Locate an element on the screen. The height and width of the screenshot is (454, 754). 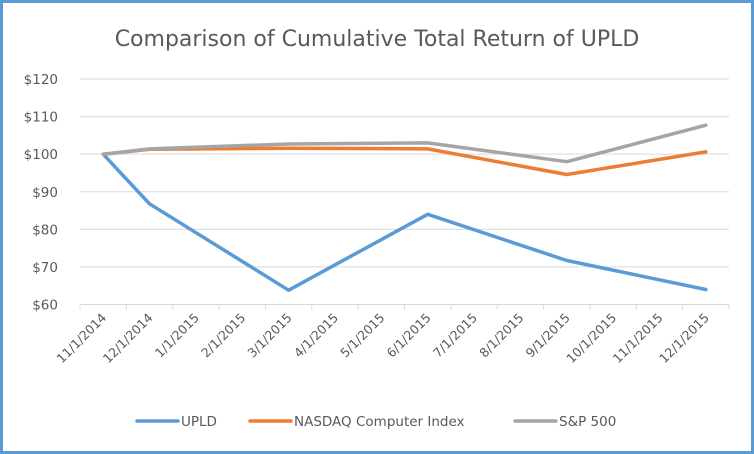
x-tick-label: 12/1/2015 is located at coordinates (684, 338).